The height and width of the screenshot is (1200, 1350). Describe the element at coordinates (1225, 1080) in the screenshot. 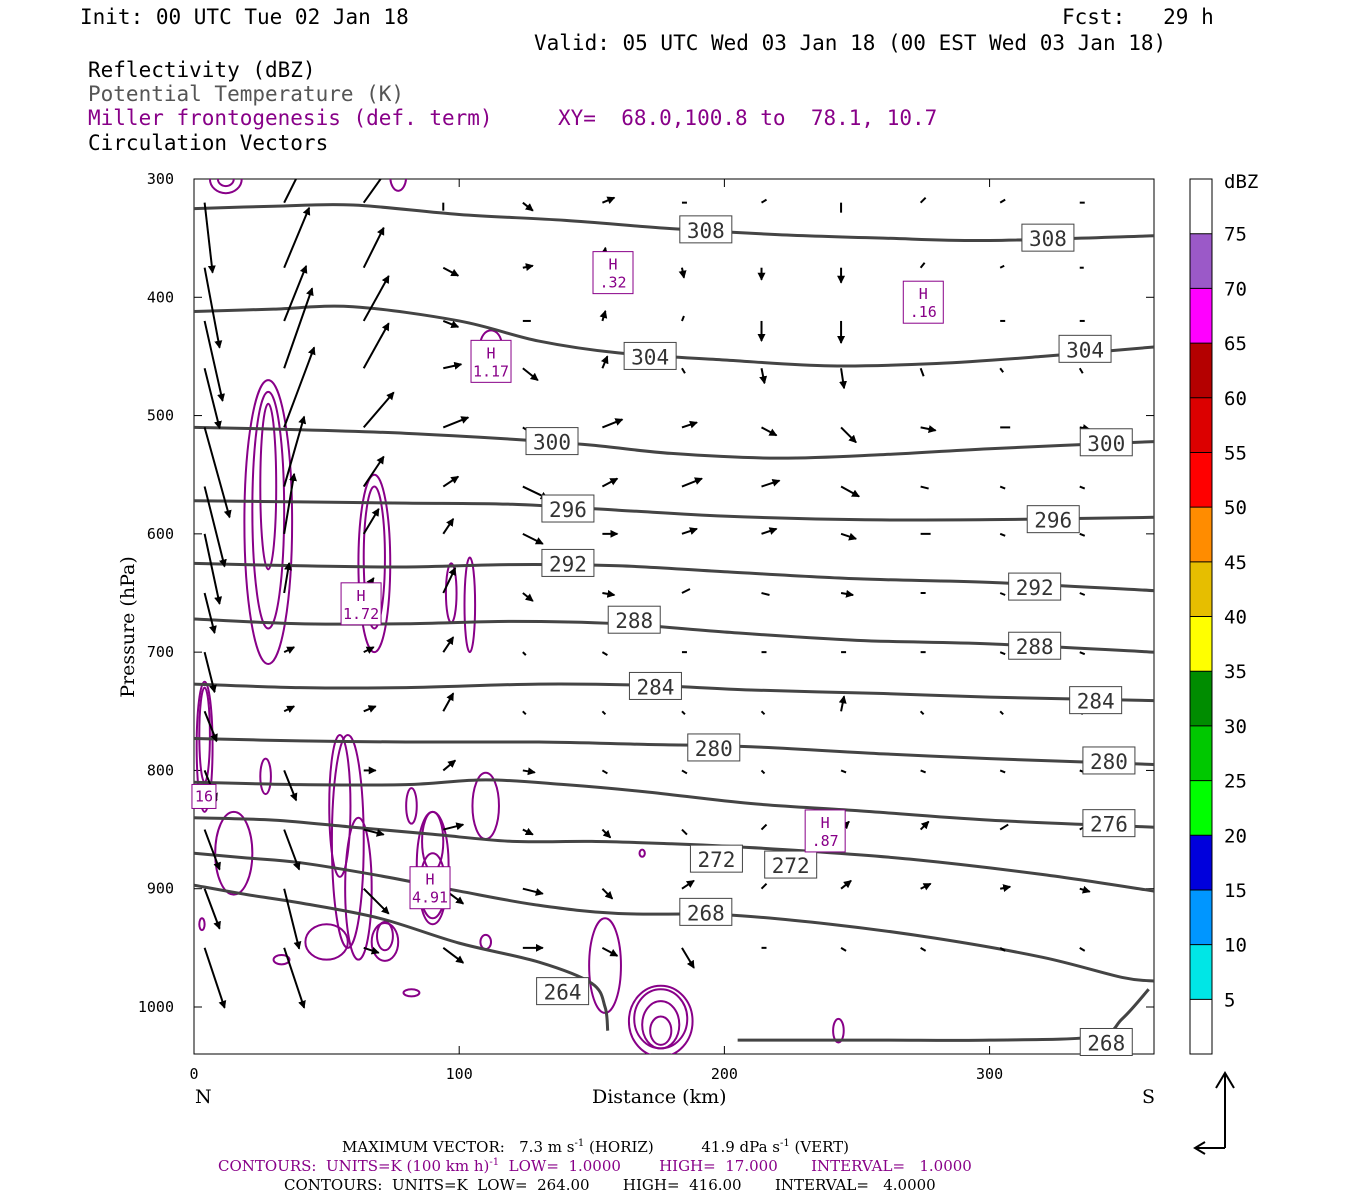

I see `reference-vertical-head` at that location.